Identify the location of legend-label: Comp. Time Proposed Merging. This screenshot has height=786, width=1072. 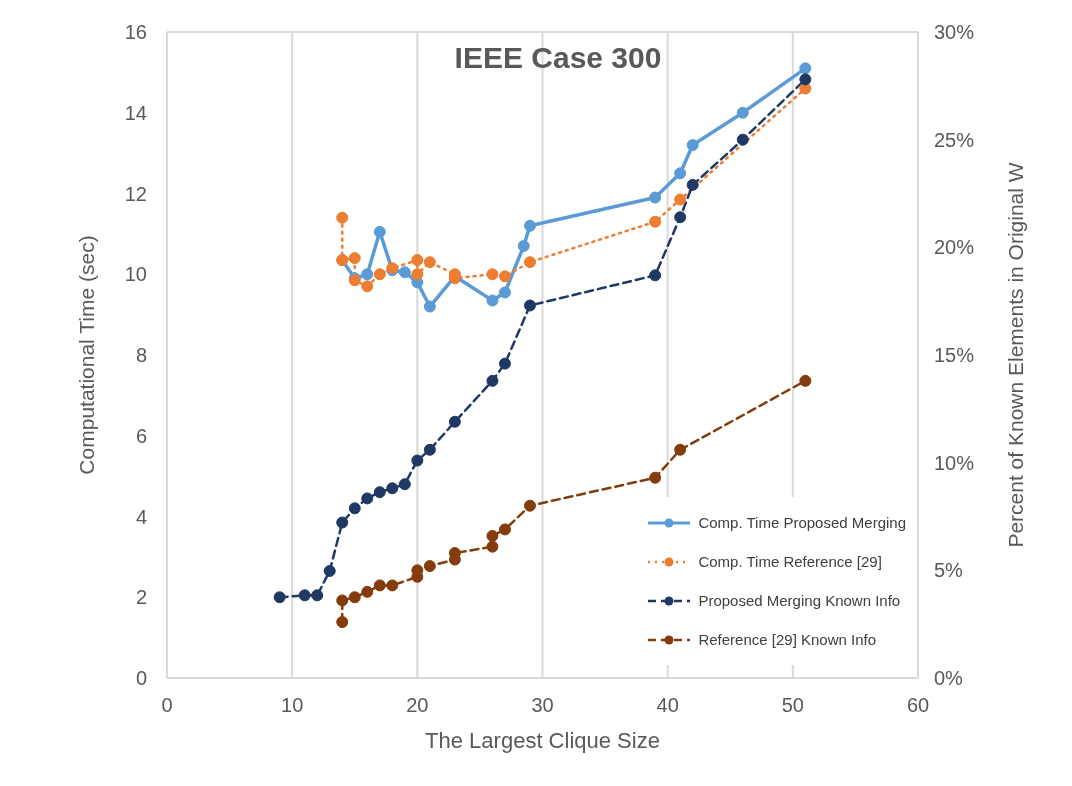
(802, 522).